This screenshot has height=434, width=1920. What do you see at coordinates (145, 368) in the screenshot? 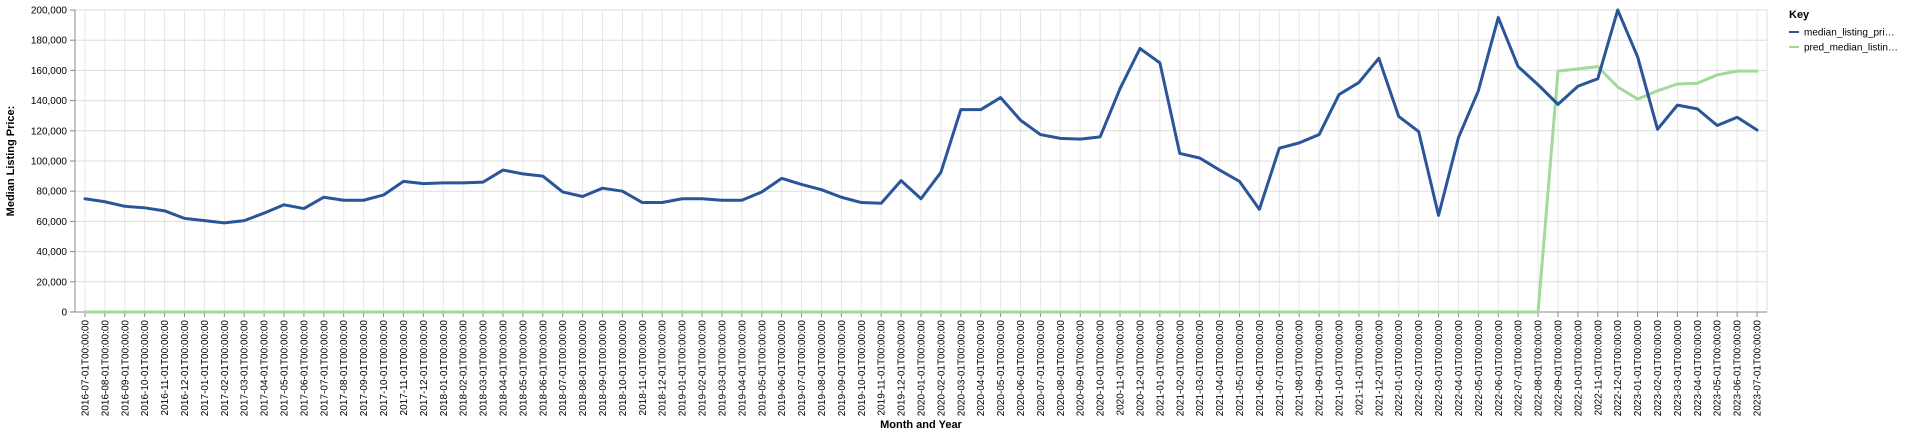
I see `x-tick-label: 2016-10-01T00:00:00` at bounding box center [145, 368].